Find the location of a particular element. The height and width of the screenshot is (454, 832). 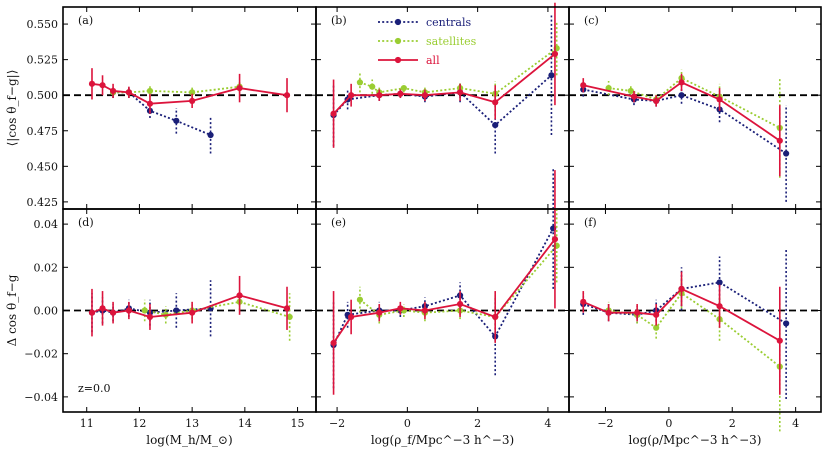

y-axis-label: Δ cos θ_f−g is located at coordinates (12, 310).